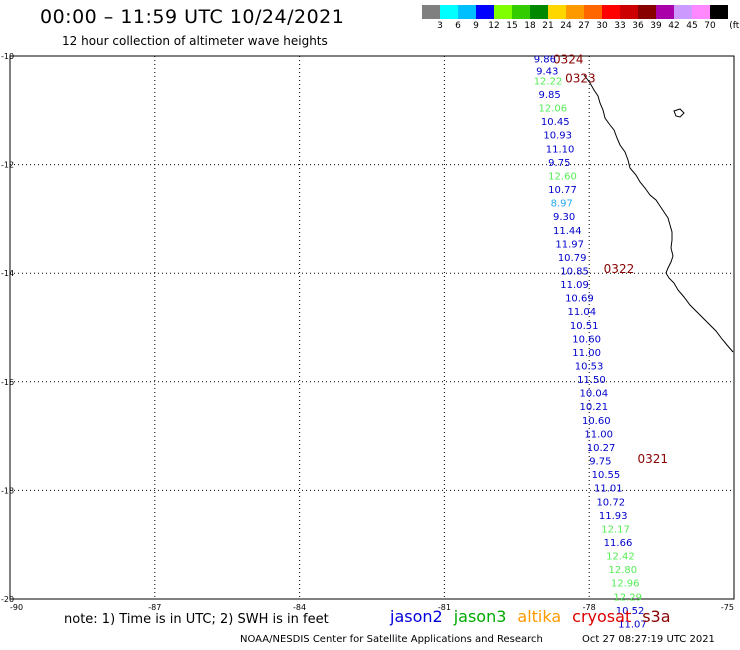 The height and width of the screenshot is (650, 740). I want to click on pass-label: 0323, so click(580, 79).